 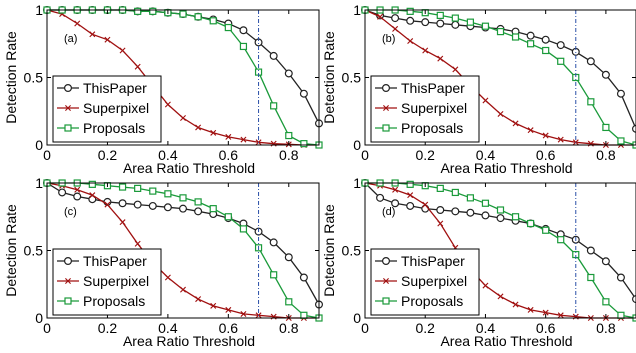 What do you see at coordinates (357, 318) in the screenshot?
I see `y-tick-label: 0` at bounding box center [357, 318].